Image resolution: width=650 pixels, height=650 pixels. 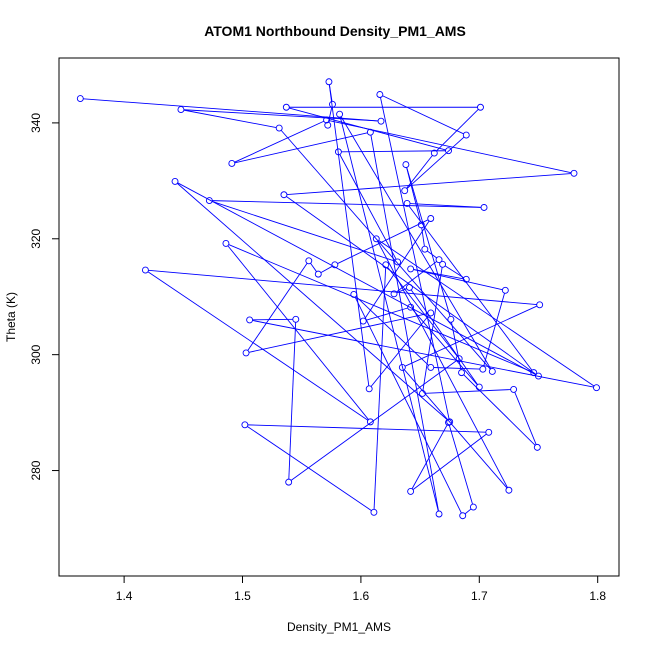 What do you see at coordinates (124, 596) in the screenshot?
I see `x-tick-label: 1.4` at bounding box center [124, 596].